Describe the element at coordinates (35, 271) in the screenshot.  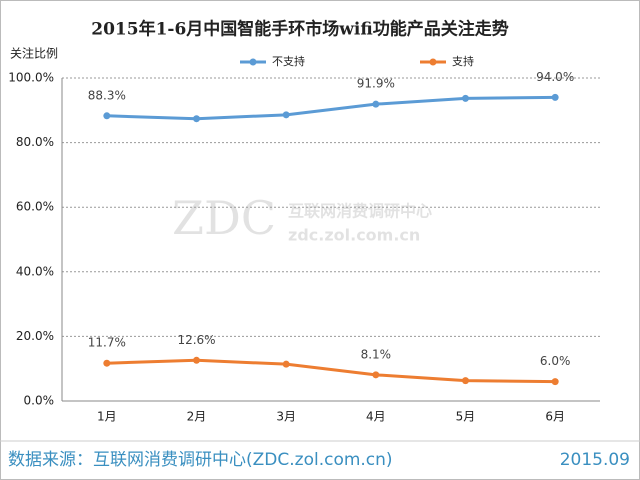
I see `y-tick-label: 40.0%` at that location.